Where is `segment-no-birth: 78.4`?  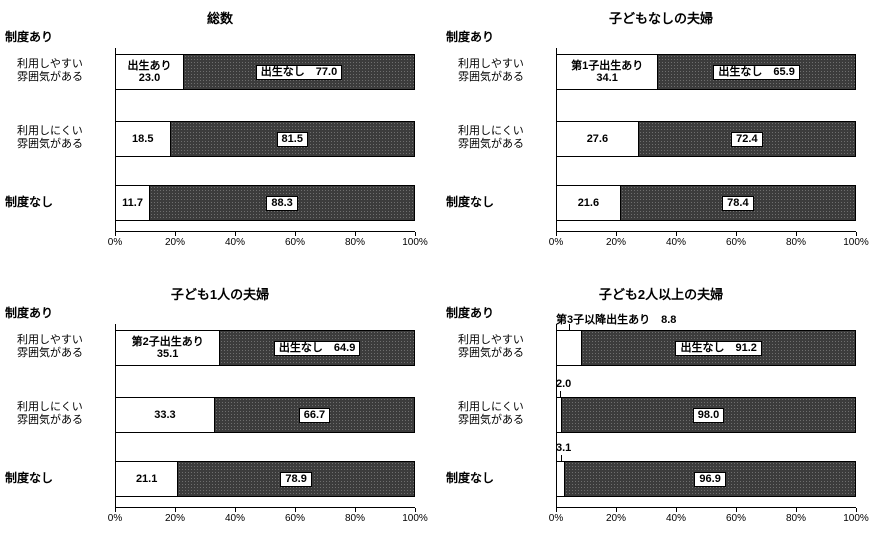
segment-no-birth: 78.4 is located at coordinates (738, 203).